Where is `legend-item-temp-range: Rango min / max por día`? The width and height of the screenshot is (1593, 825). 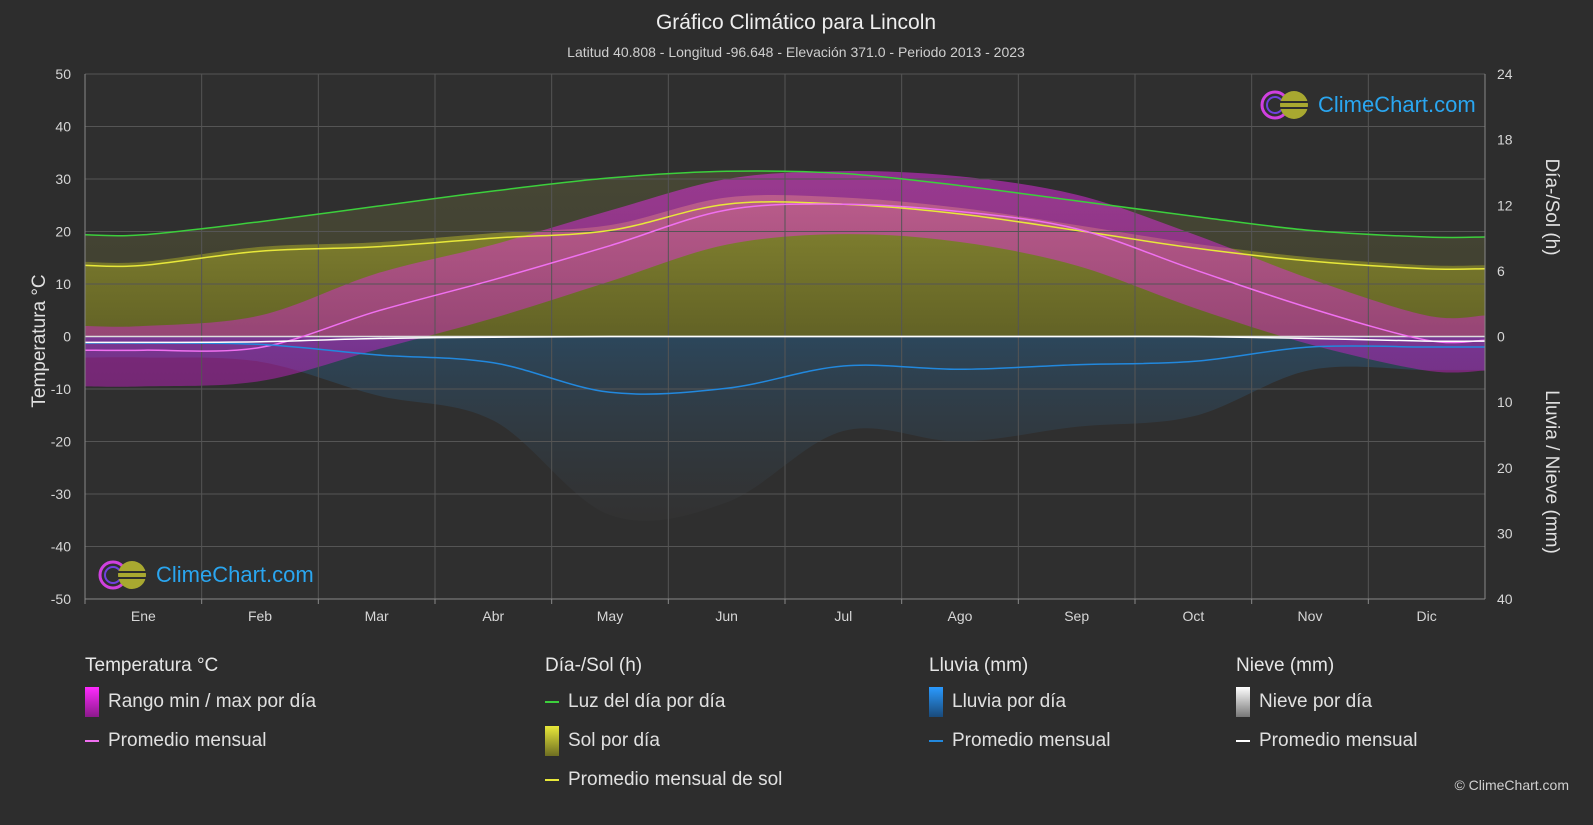 legend-item-temp-range: Rango min / max por día is located at coordinates (200, 701).